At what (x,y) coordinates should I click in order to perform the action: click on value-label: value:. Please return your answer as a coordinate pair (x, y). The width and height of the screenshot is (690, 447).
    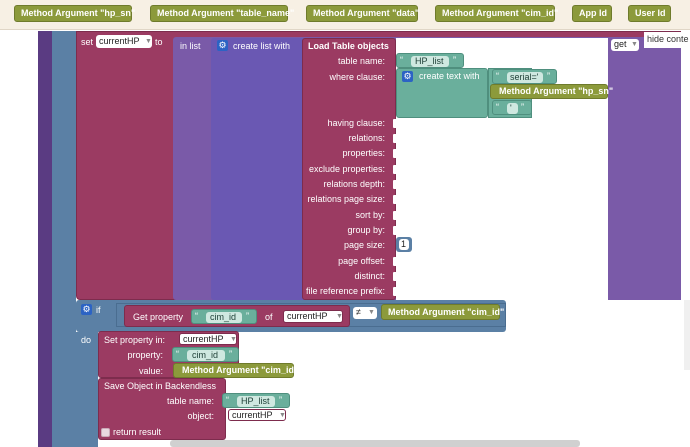
    Looking at the image, I should click on (150, 371).